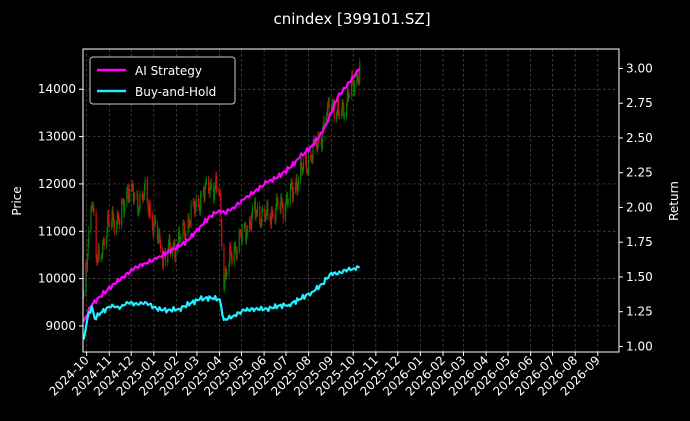  I want to click on y-axis-label-left: Price, so click(17, 200).